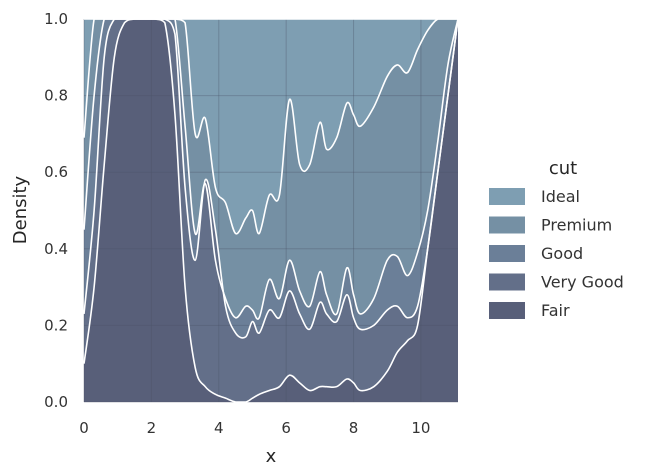 The height and width of the screenshot is (476, 652). What do you see at coordinates (420, 428) in the screenshot?
I see `x-tick-label: 10` at bounding box center [420, 428].